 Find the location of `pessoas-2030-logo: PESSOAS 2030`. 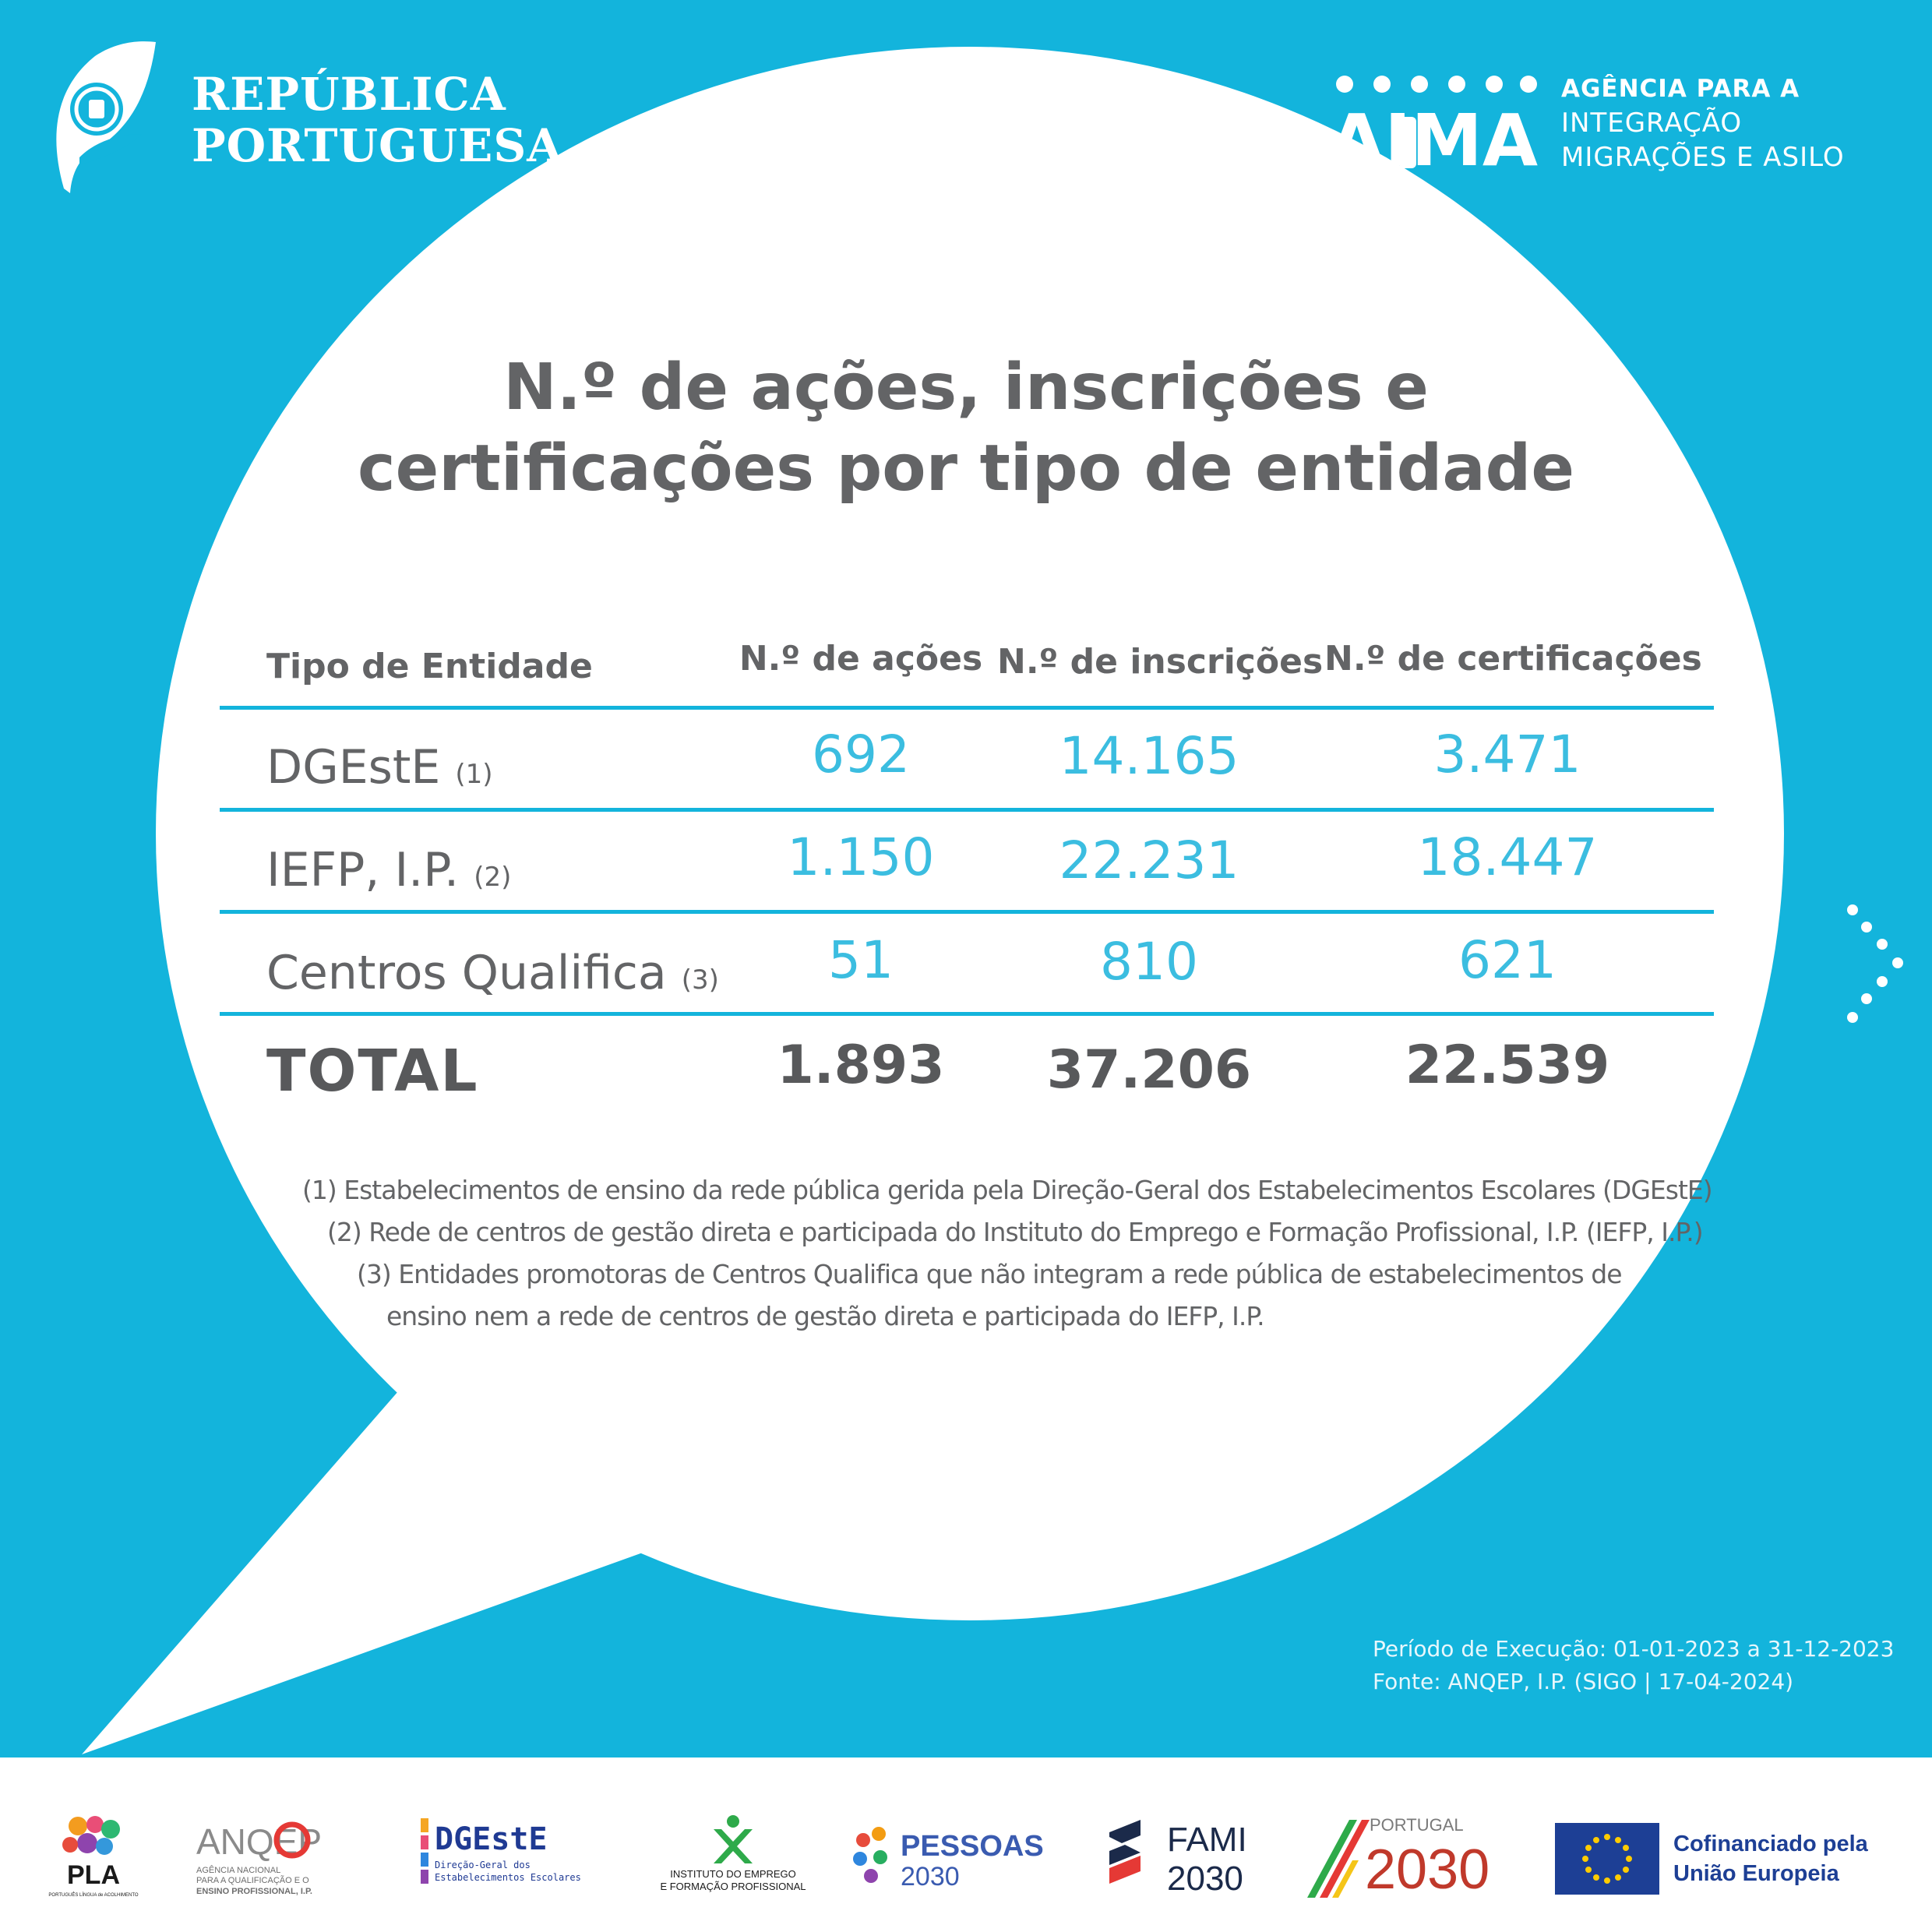

pessoas-2030-logo: PESSOAS 2030 is located at coordinates (948, 1859).